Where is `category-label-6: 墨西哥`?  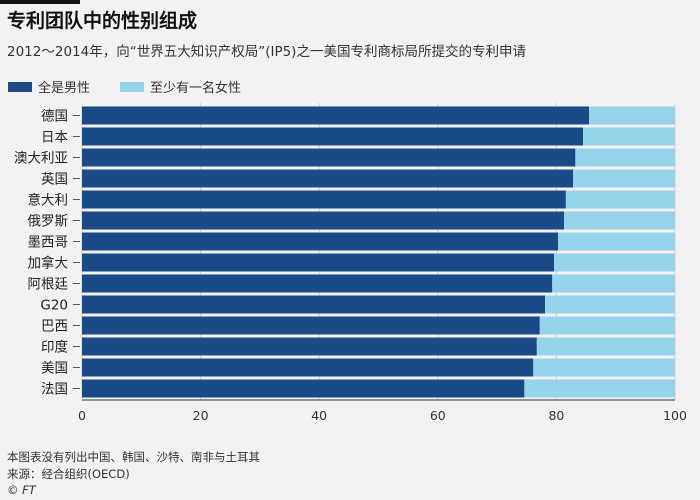
category-label-6: 墨西哥 is located at coordinates (48, 243).